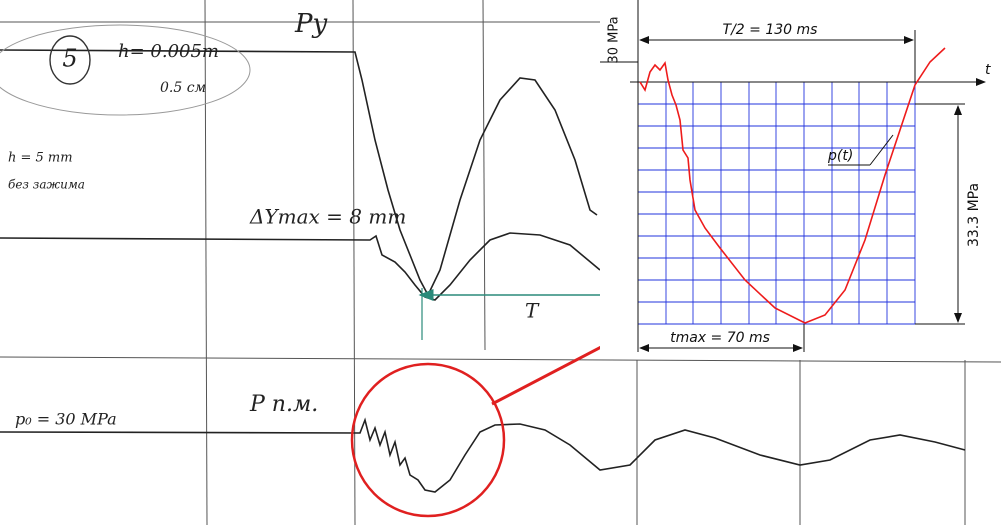  What do you see at coordinates (428, 440) in the screenshot?
I see `highlight-circle` at bounding box center [428, 440].